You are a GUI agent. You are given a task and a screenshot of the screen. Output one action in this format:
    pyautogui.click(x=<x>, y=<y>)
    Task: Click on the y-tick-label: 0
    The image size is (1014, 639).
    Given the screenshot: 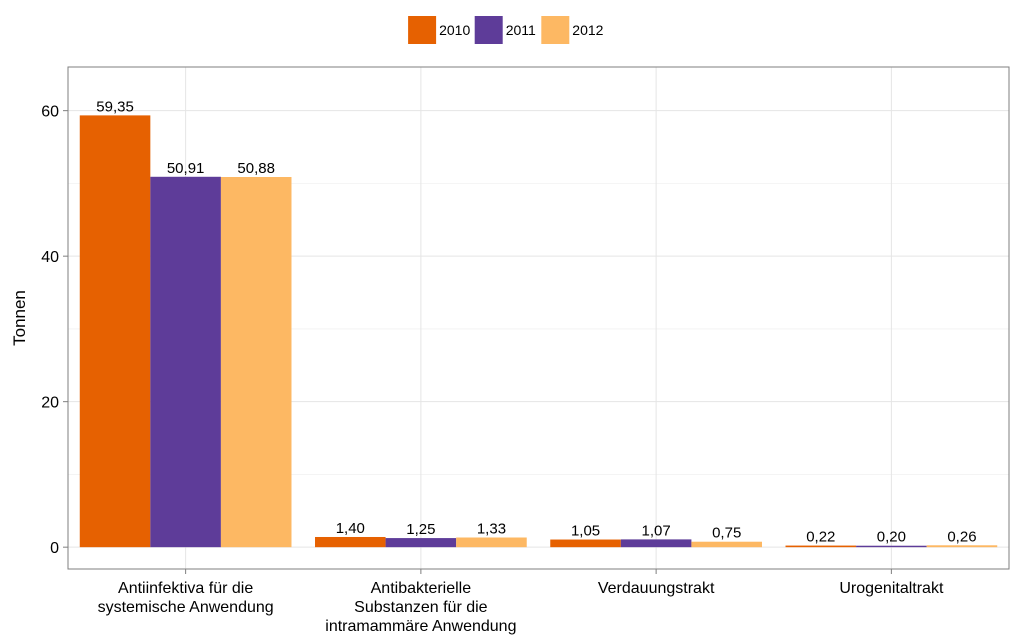 What is the action you would take?
    pyautogui.click(x=54, y=548)
    